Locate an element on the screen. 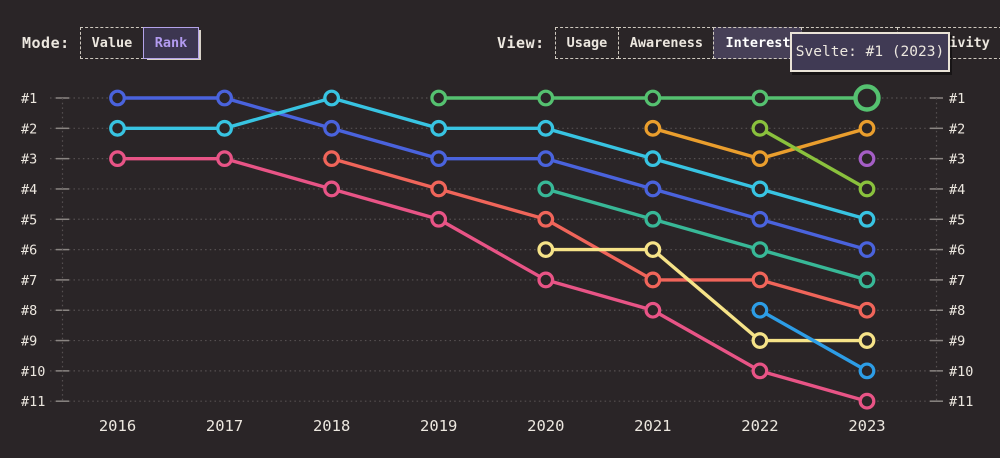 This screenshot has width=1000, height=458. rank-label-right: #1 is located at coordinates (957, 99).